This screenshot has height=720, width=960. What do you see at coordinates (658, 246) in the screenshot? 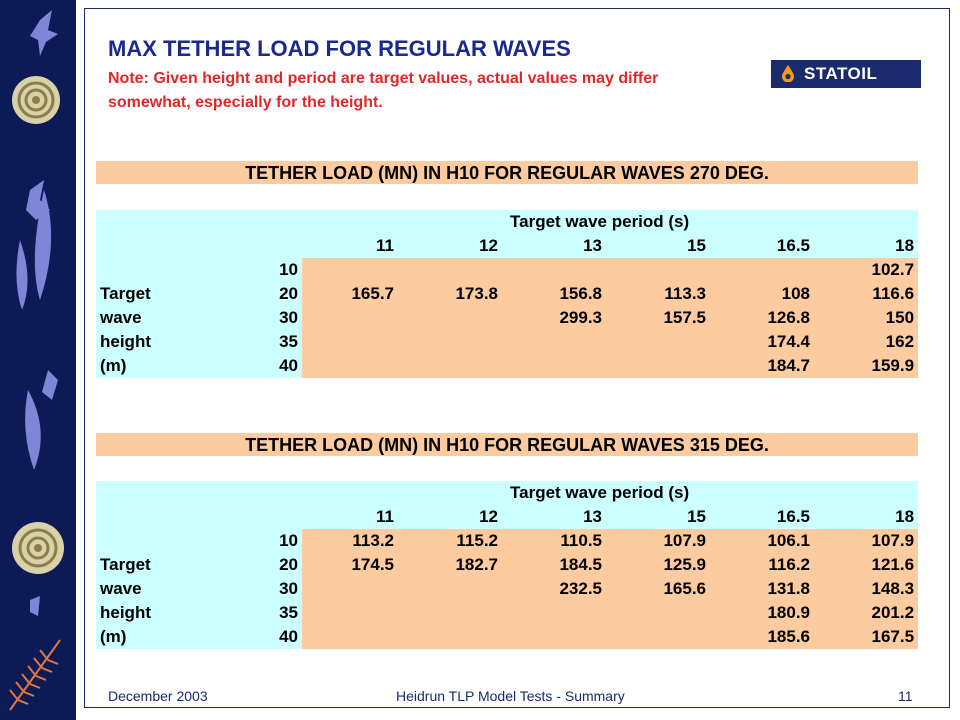
I see `period-cell: 15` at bounding box center [658, 246].